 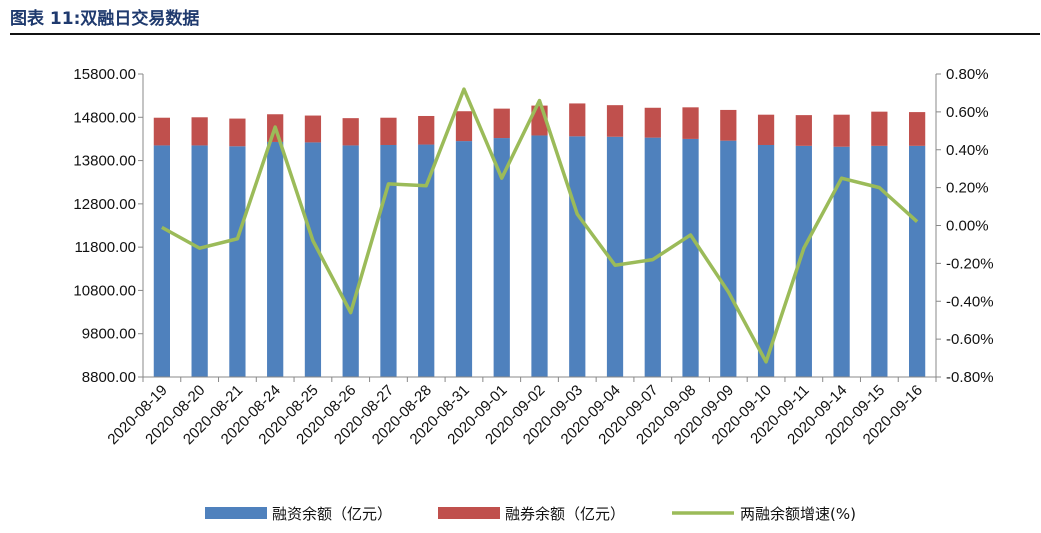 What do you see at coordinates (236, 513) in the screenshot?
I see `legend-swatch-financing` at bounding box center [236, 513].